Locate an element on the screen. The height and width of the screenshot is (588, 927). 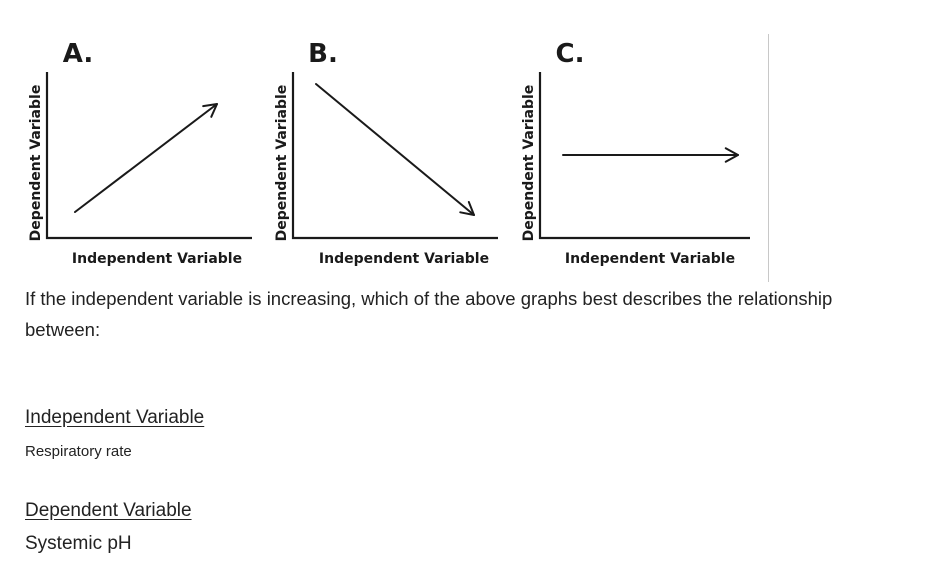
independent-variable-heading: Independent Variable is located at coordinates (115, 417).